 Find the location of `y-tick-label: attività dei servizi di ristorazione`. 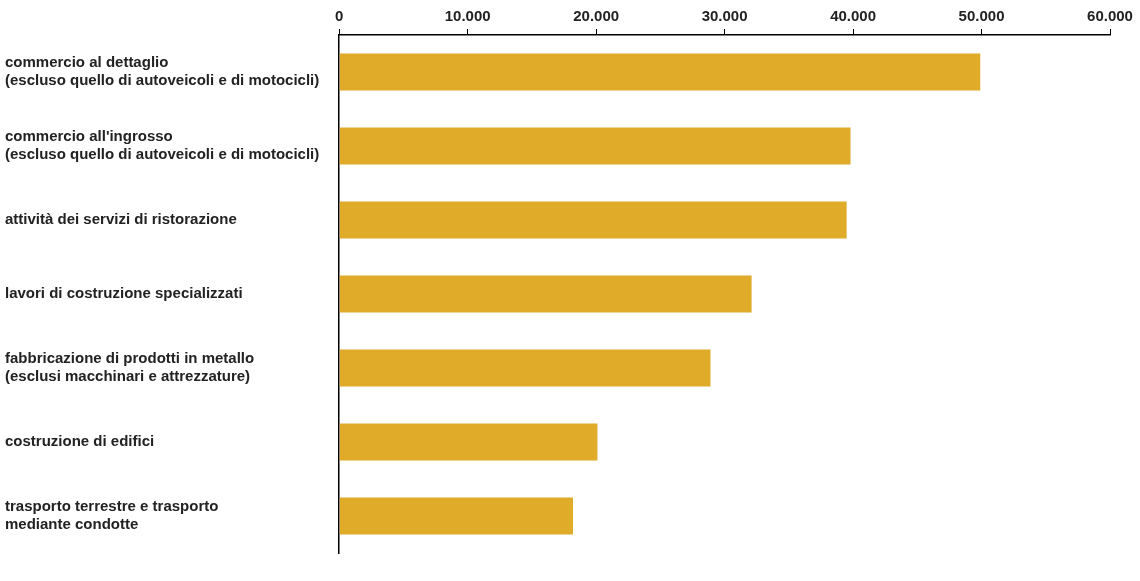

y-tick-label: attività dei servizi di ristorazione is located at coordinates (121, 219).